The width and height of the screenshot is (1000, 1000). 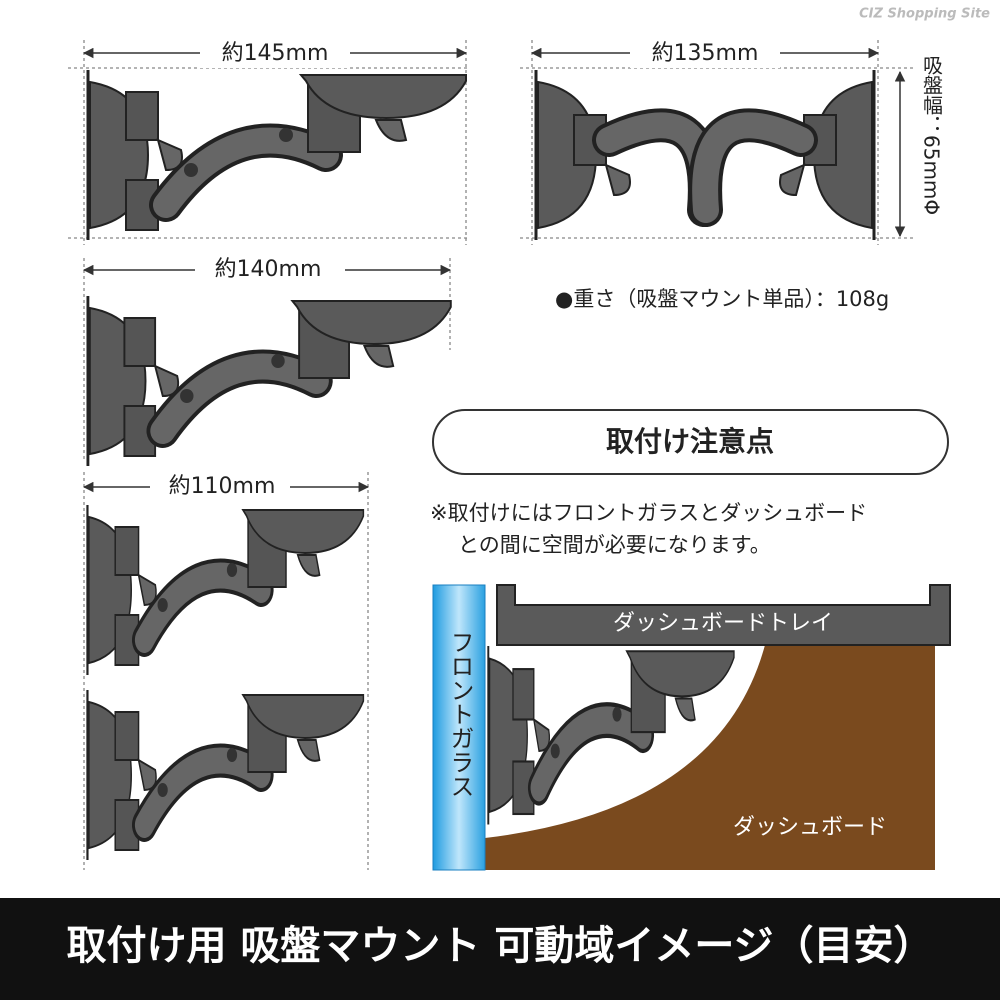 I want to click on caution-title: 取付け注意点, so click(x=690, y=441).